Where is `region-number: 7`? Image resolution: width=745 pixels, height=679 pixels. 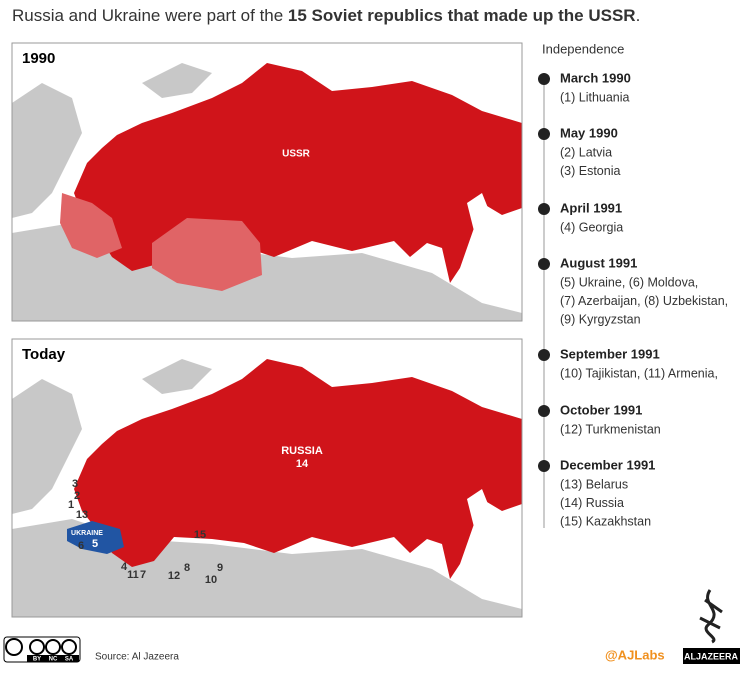 region-number: 7 is located at coordinates (143, 575).